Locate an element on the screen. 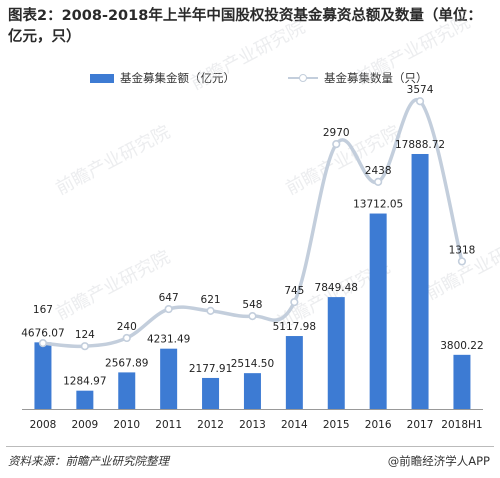  x-tick-2008: 2008 is located at coordinates (43, 425).